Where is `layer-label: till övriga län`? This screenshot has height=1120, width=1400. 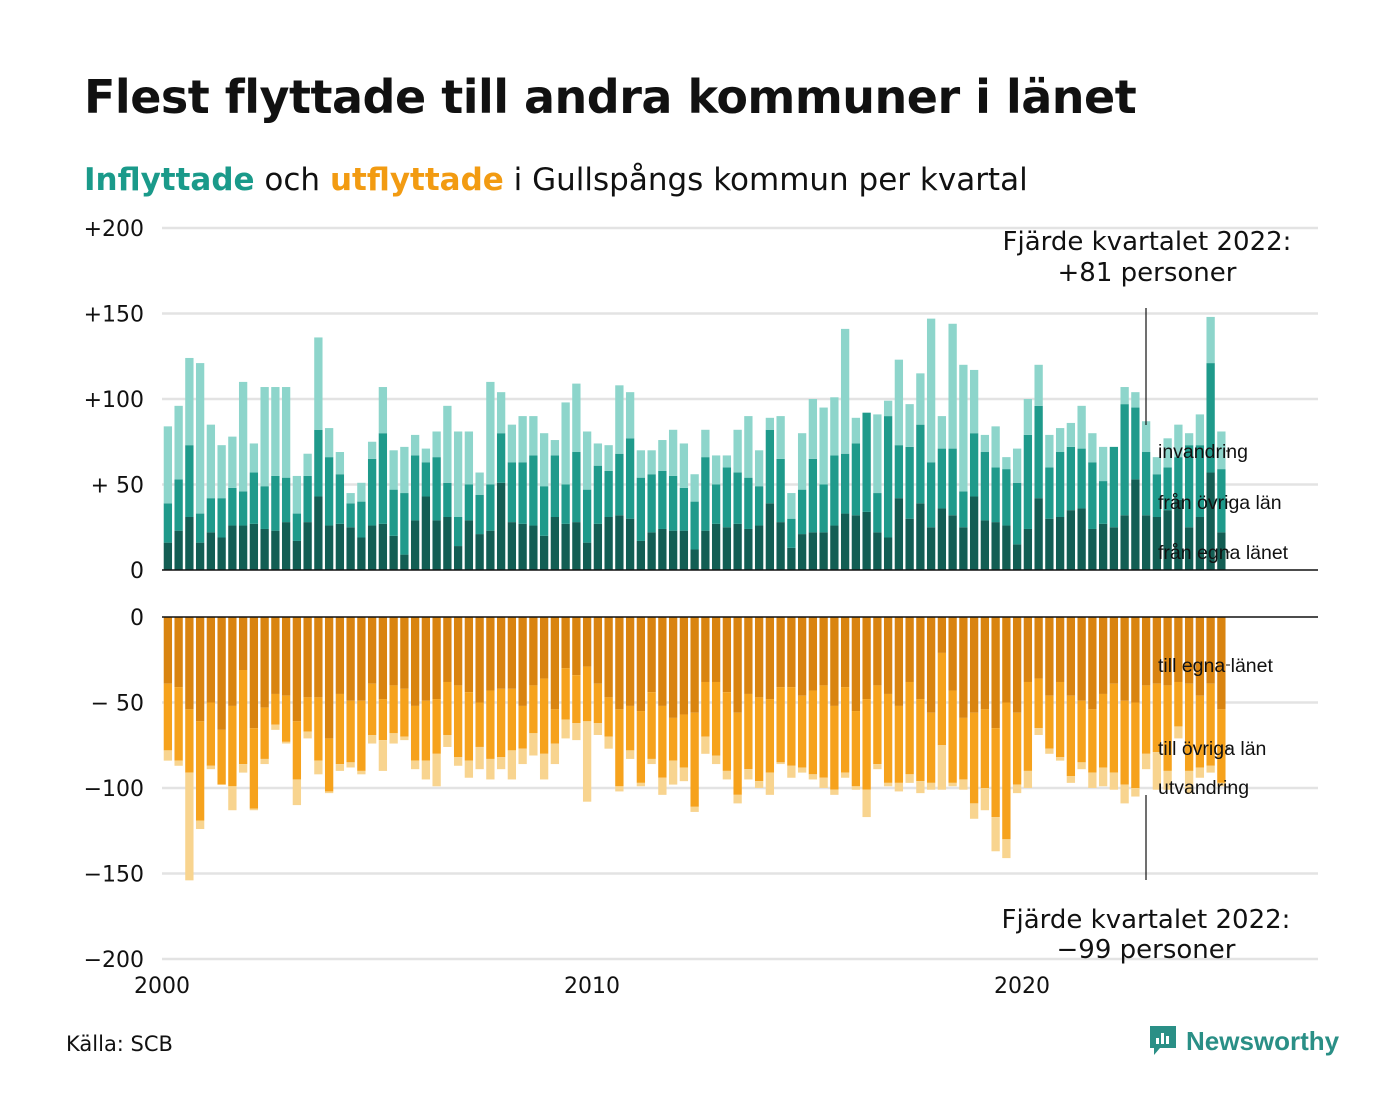
layer-label: till övriga län is located at coordinates (1212, 749).